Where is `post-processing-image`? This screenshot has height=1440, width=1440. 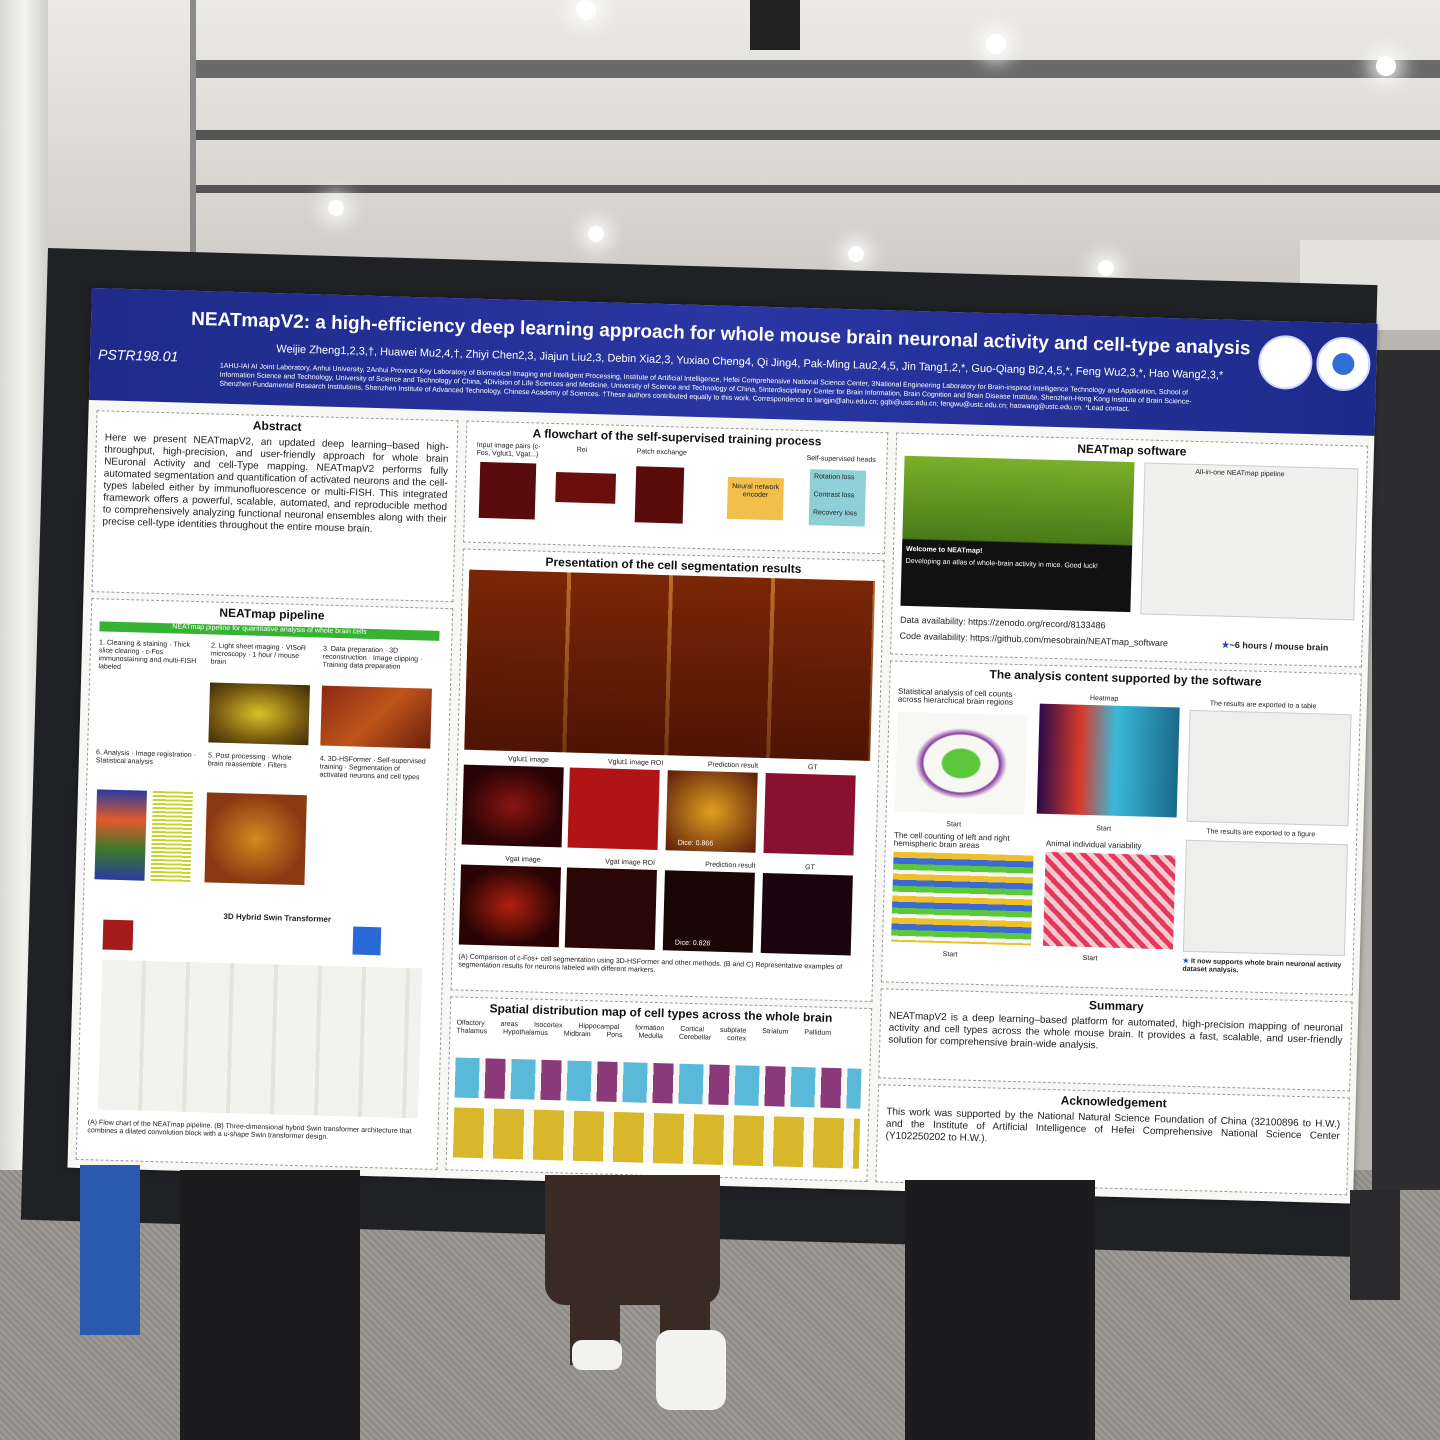
post-processing-image is located at coordinates (255, 839).